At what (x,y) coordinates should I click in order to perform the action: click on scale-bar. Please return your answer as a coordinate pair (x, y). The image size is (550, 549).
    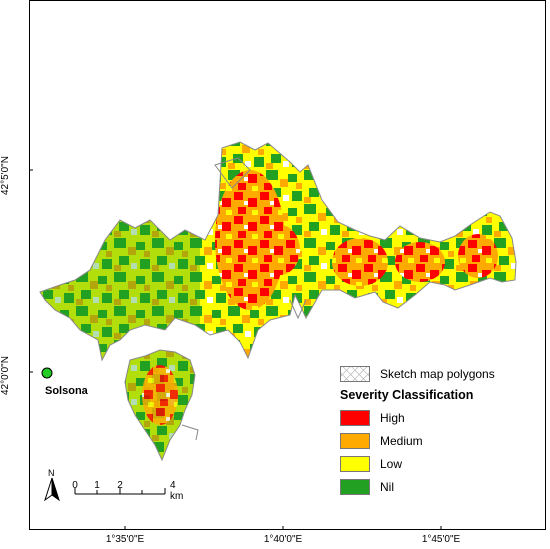
    Looking at the image, I should click on (120, 491).